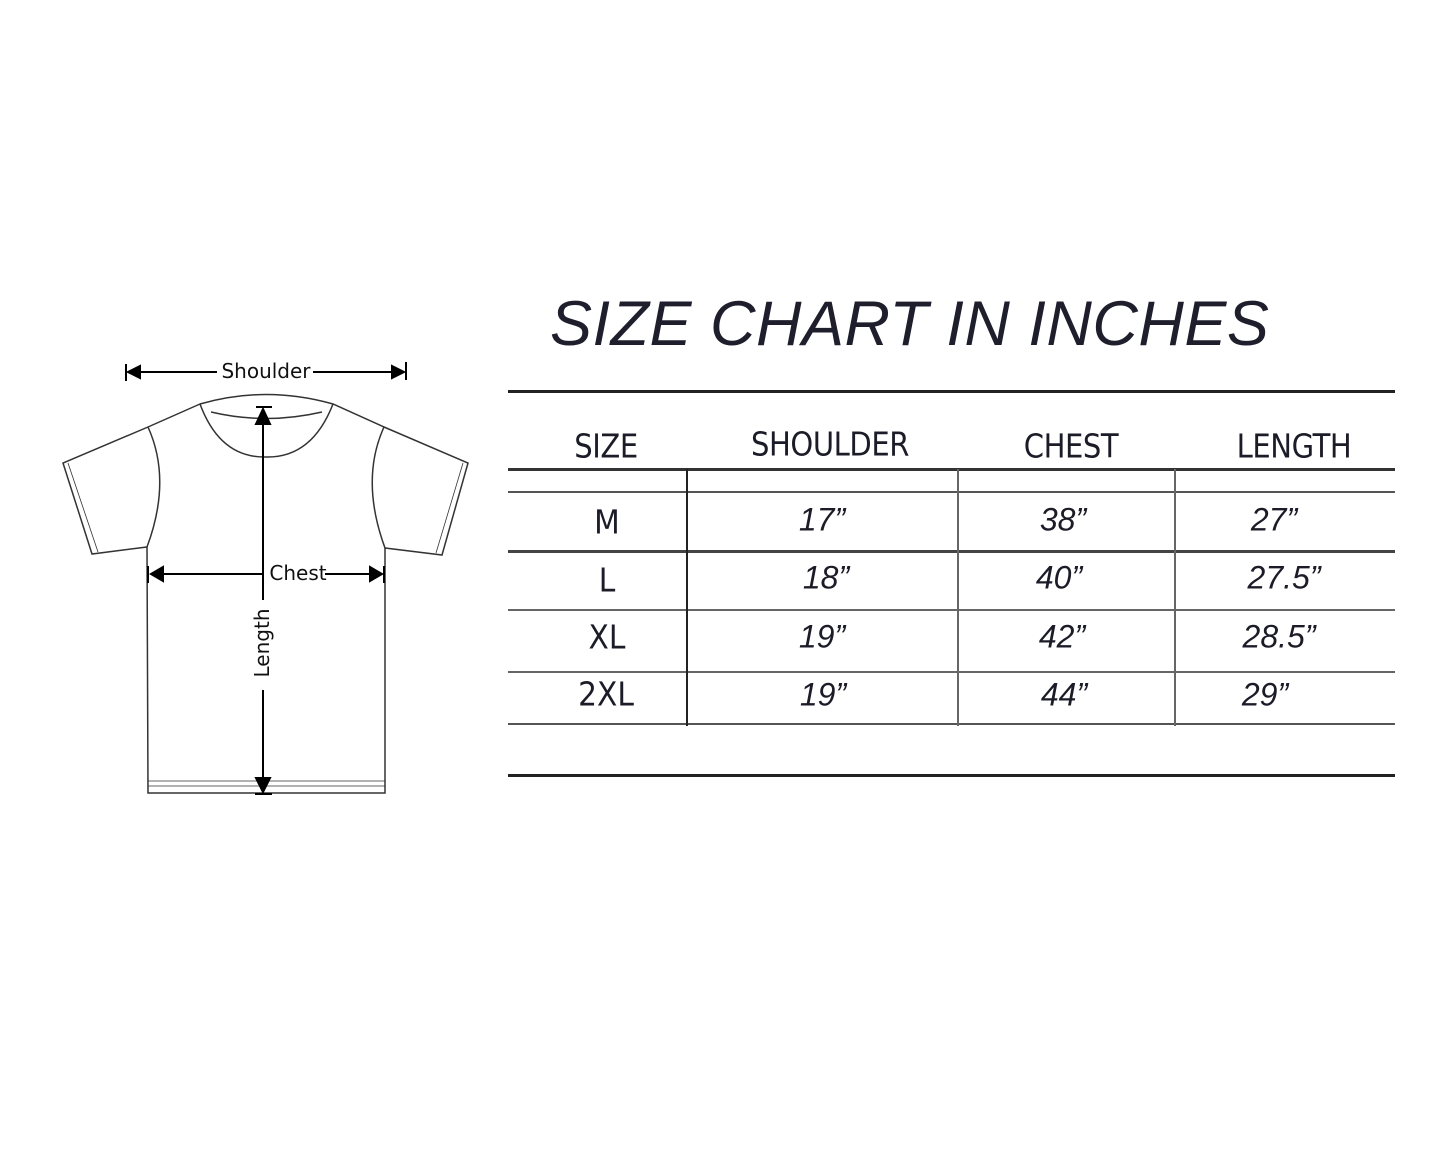 This screenshot has height=1155, width=1445. What do you see at coordinates (1062, 636) in the screenshot?
I see `chest-cell: 42”` at bounding box center [1062, 636].